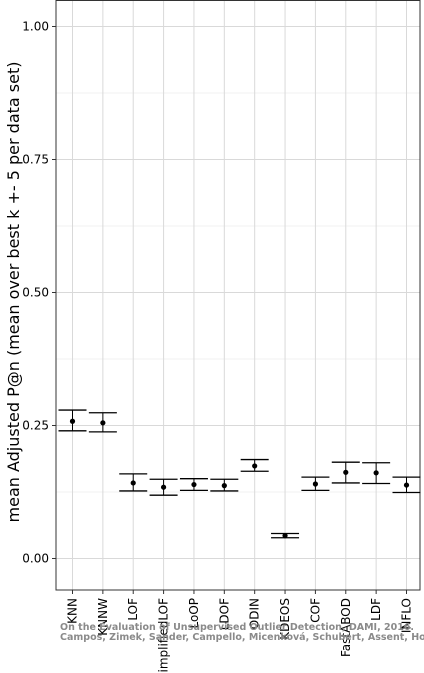  Describe the element at coordinates (376, 609) in the screenshot. I see `x-tick-label: LDF` at that location.